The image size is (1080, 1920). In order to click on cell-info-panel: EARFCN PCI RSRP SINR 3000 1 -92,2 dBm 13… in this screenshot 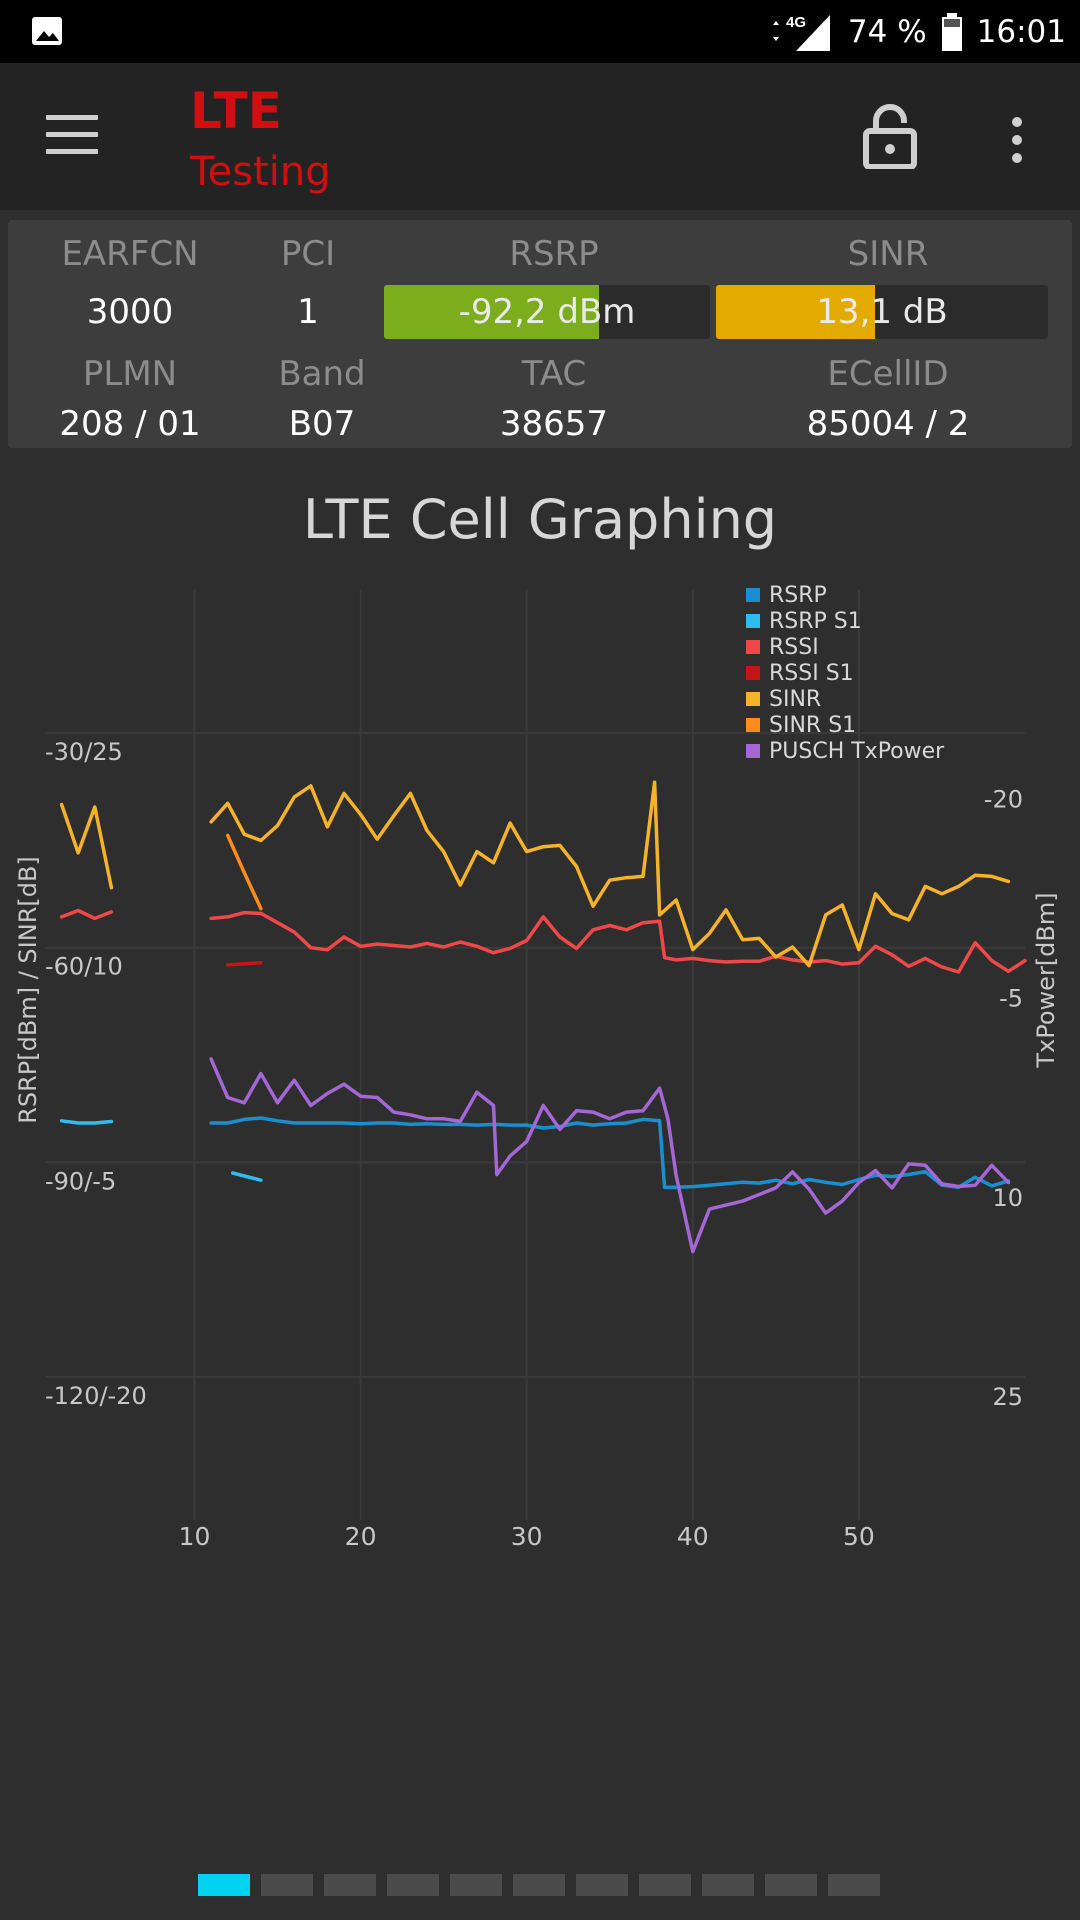, I will do `click(540, 334)`.